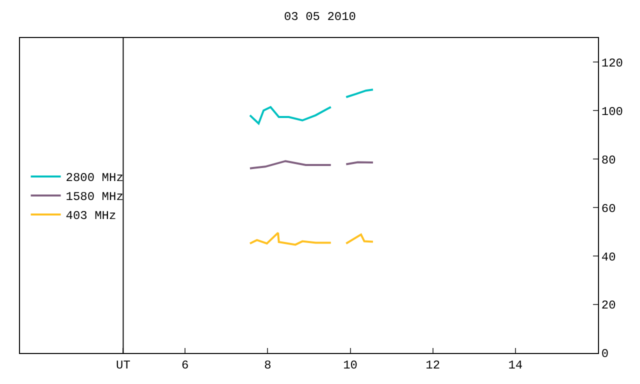 The height and width of the screenshot is (384, 640). What do you see at coordinates (608, 257) in the screenshot?
I see `y-tick-label: 40` at bounding box center [608, 257].